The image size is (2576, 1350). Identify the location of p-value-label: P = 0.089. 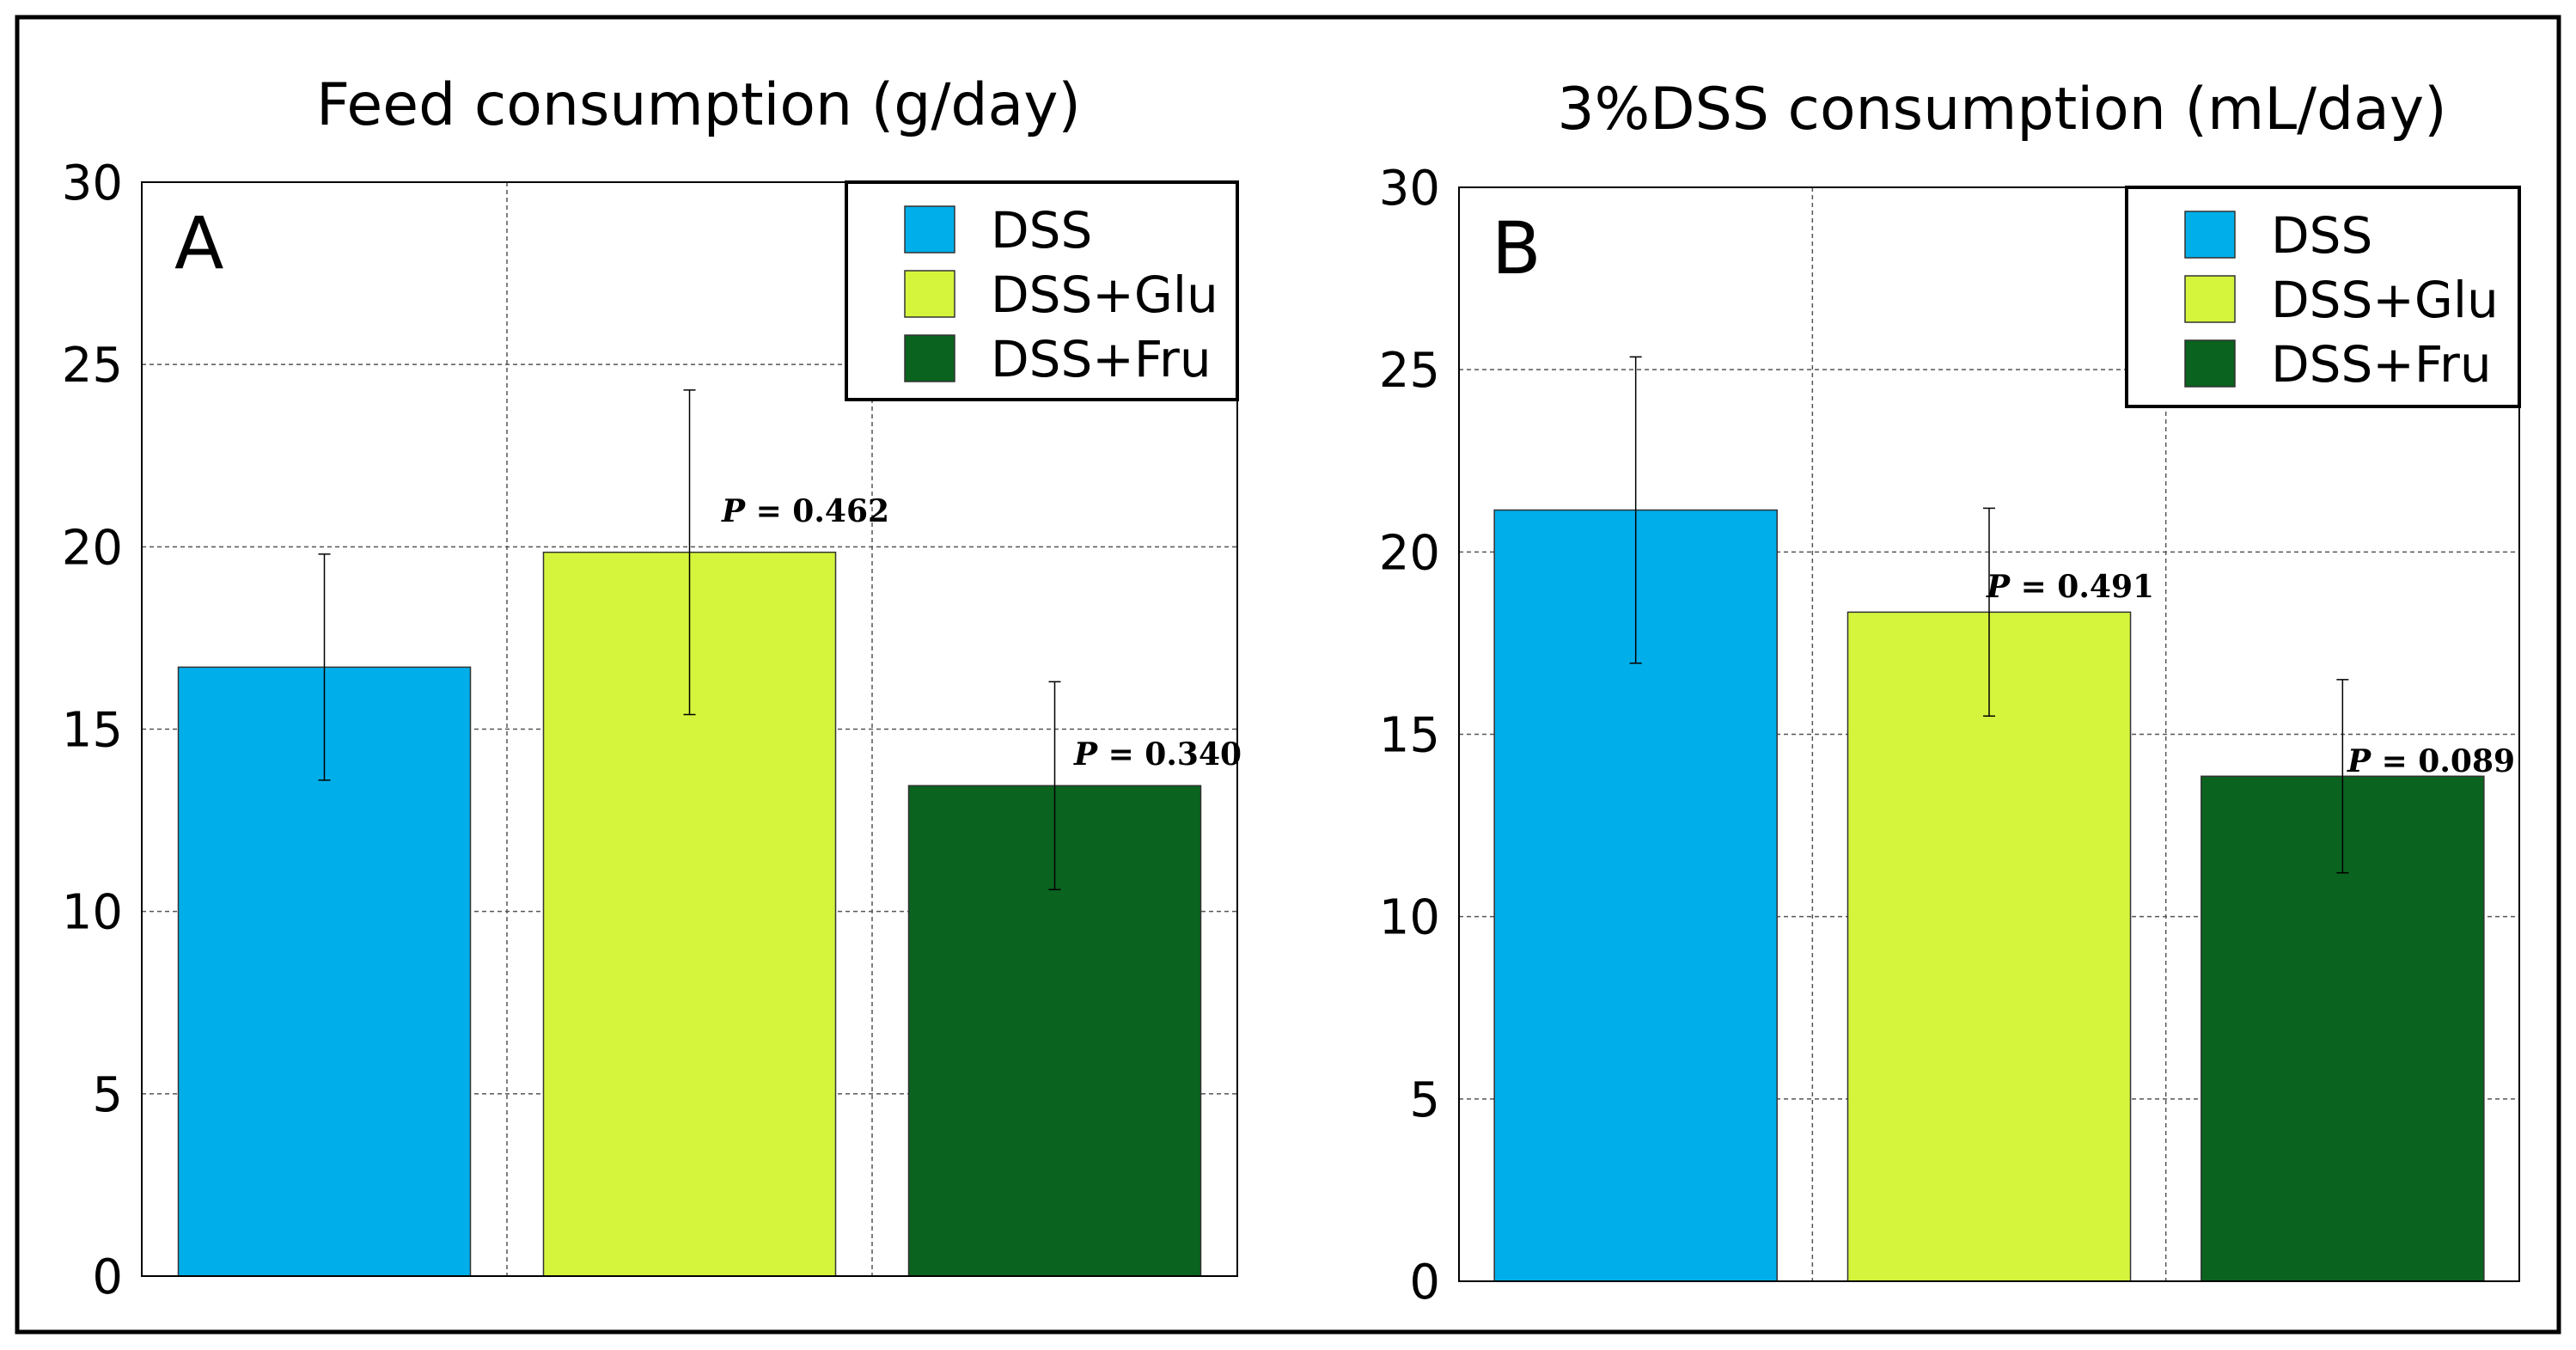
(2431, 761).